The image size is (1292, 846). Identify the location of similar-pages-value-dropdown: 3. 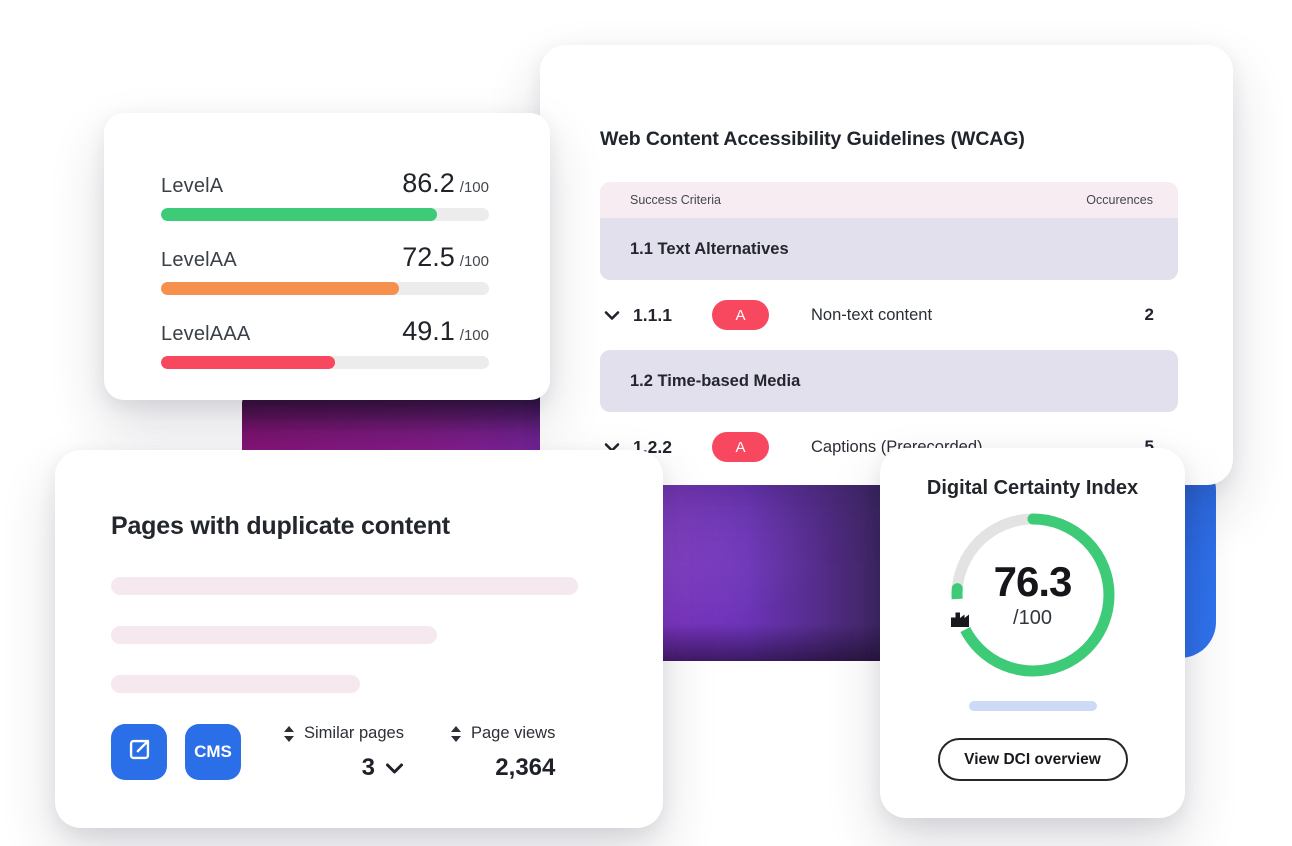
(383, 768).